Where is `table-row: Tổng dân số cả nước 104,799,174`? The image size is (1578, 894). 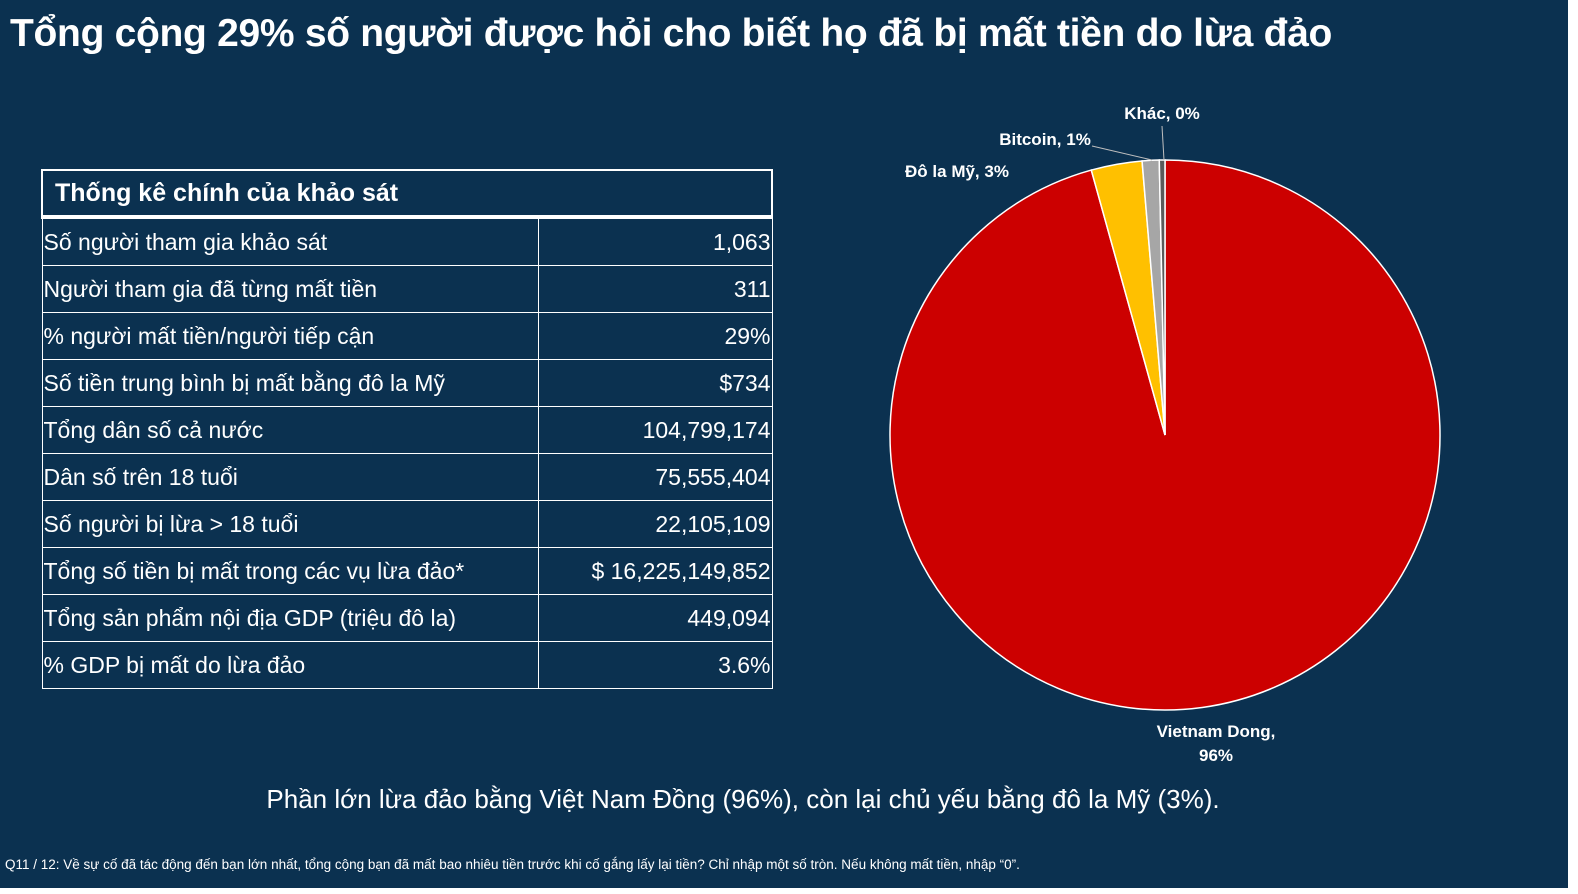
table-row: Tổng dân số cả nước 104,799,174 is located at coordinates (407, 430).